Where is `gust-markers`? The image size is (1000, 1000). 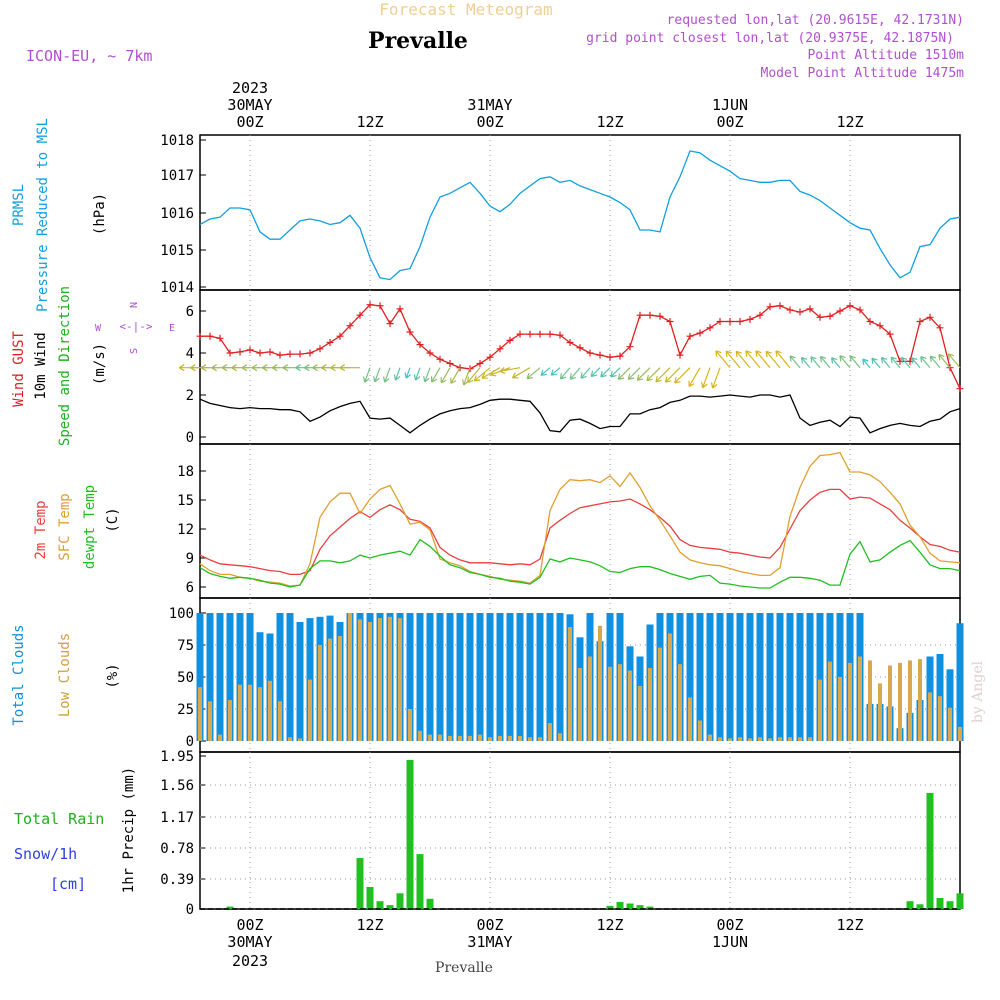 gust-markers is located at coordinates (580, 347).